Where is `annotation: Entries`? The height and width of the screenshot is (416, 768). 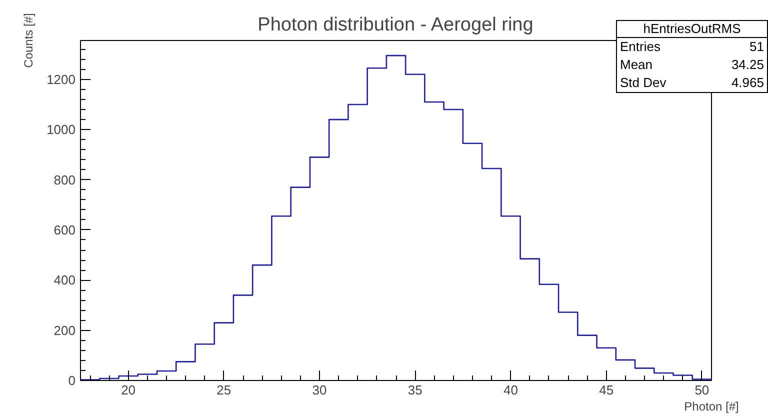
annotation: Entries is located at coordinates (640, 47).